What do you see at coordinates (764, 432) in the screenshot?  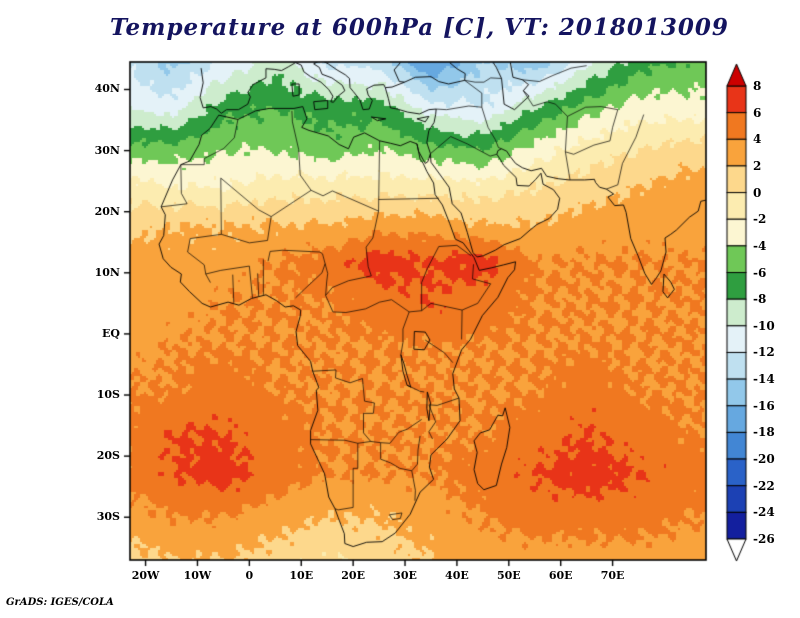 I see `colorbar-tick-label: -18` at bounding box center [764, 432].